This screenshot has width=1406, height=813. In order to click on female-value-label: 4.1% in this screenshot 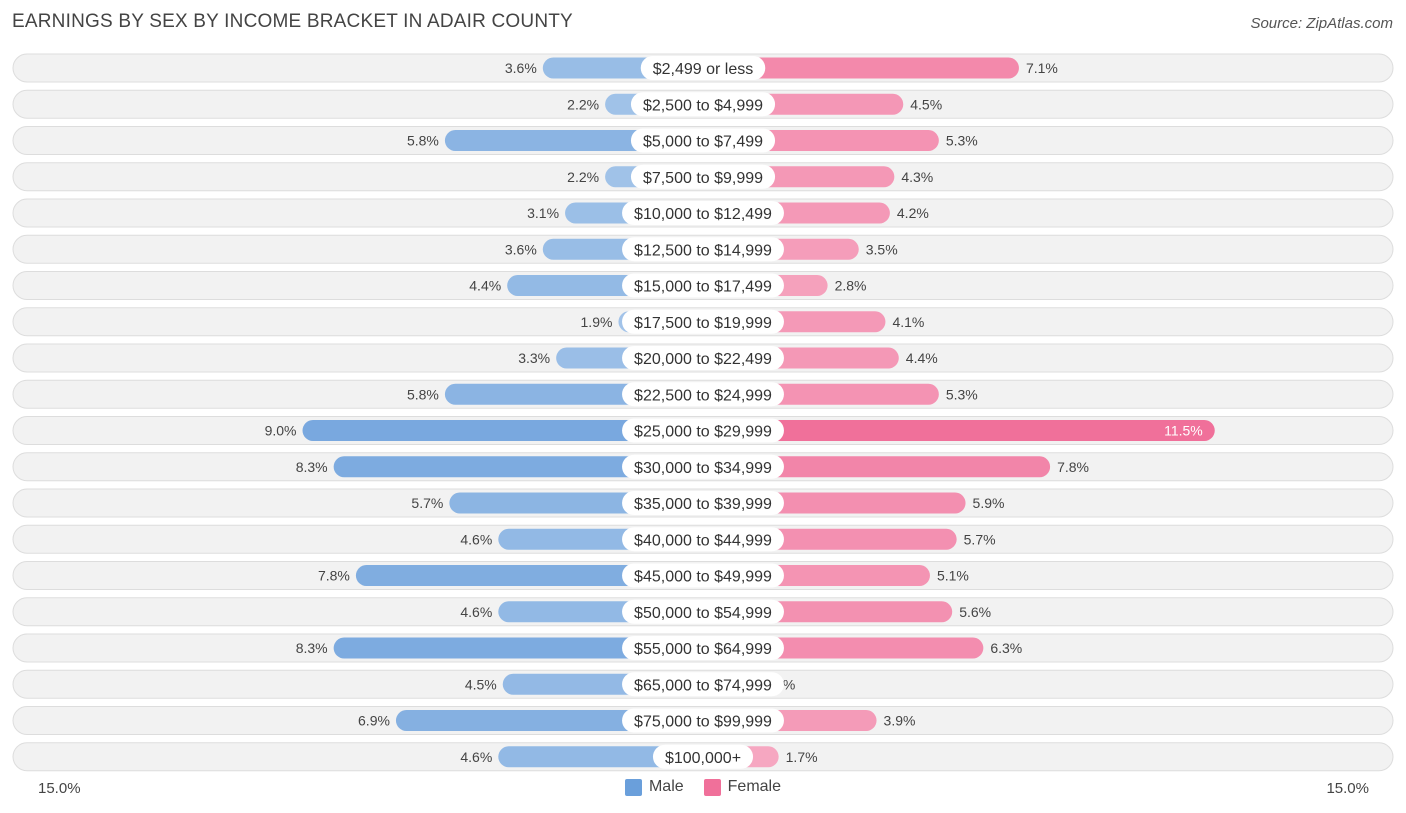, I will do `click(908, 322)`.